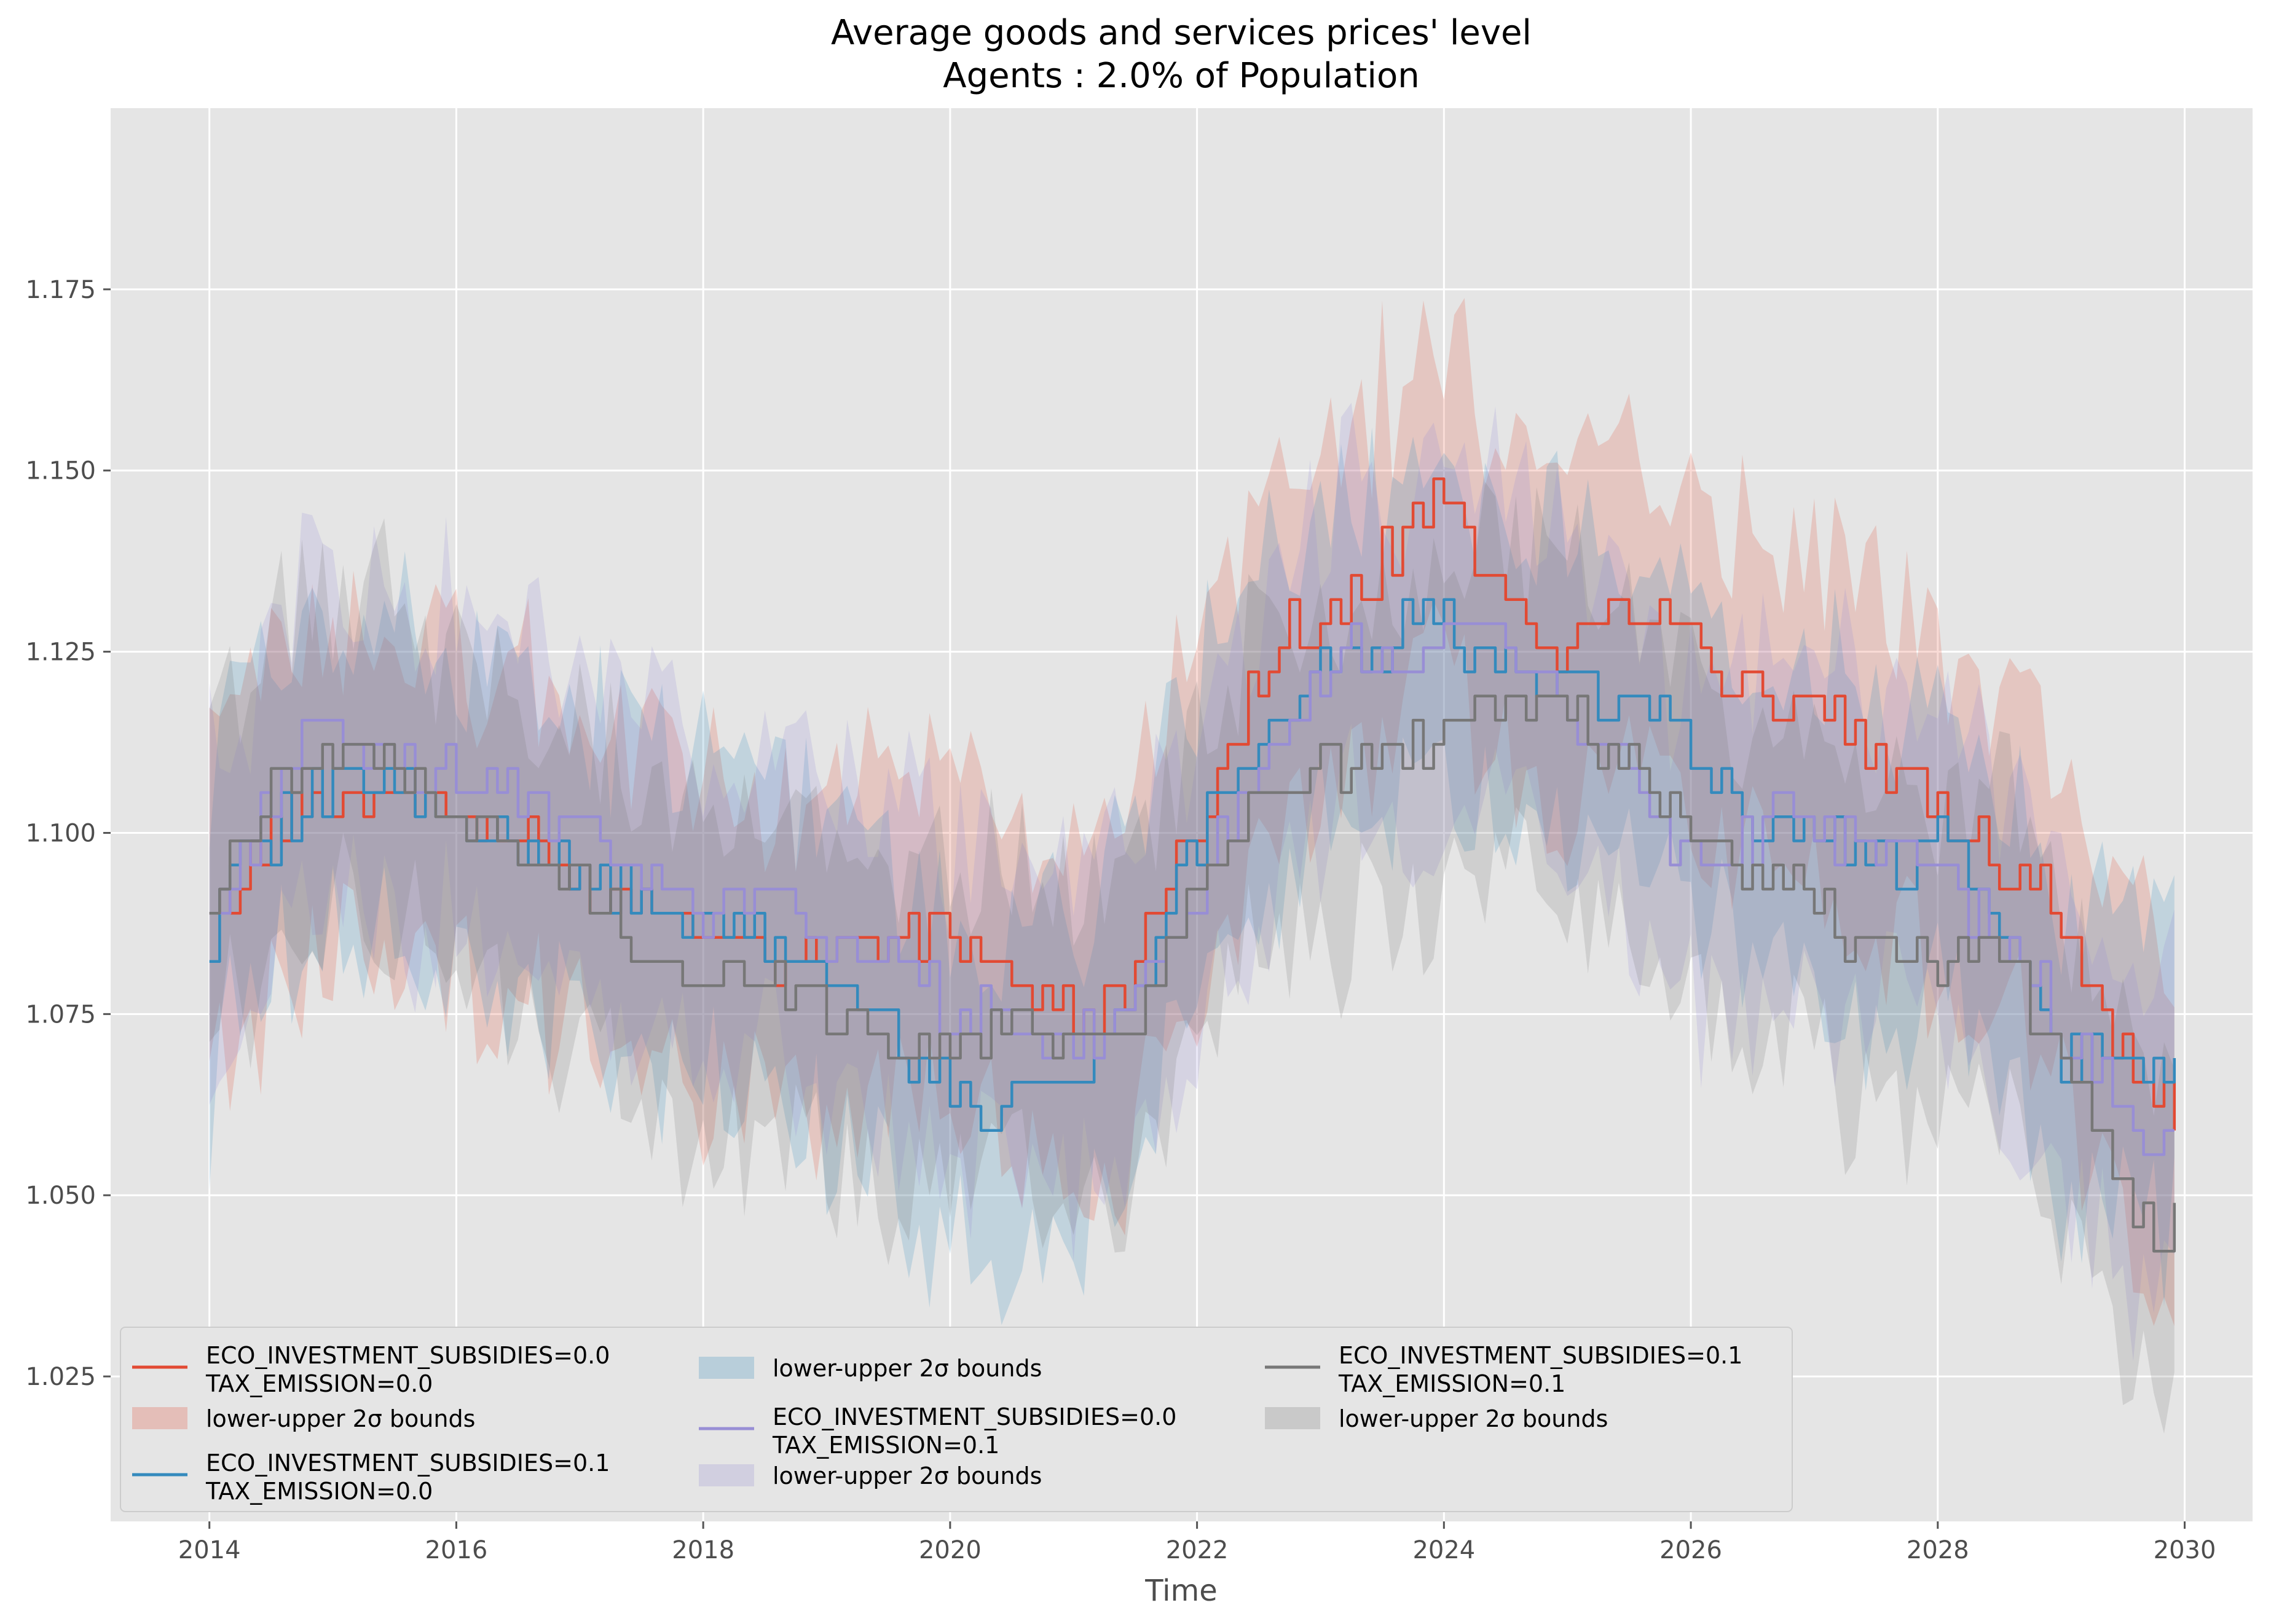 The width and height of the screenshot is (2271, 1624). I want to click on chart-title: Average goods and services prices' level, so click(1182, 33).